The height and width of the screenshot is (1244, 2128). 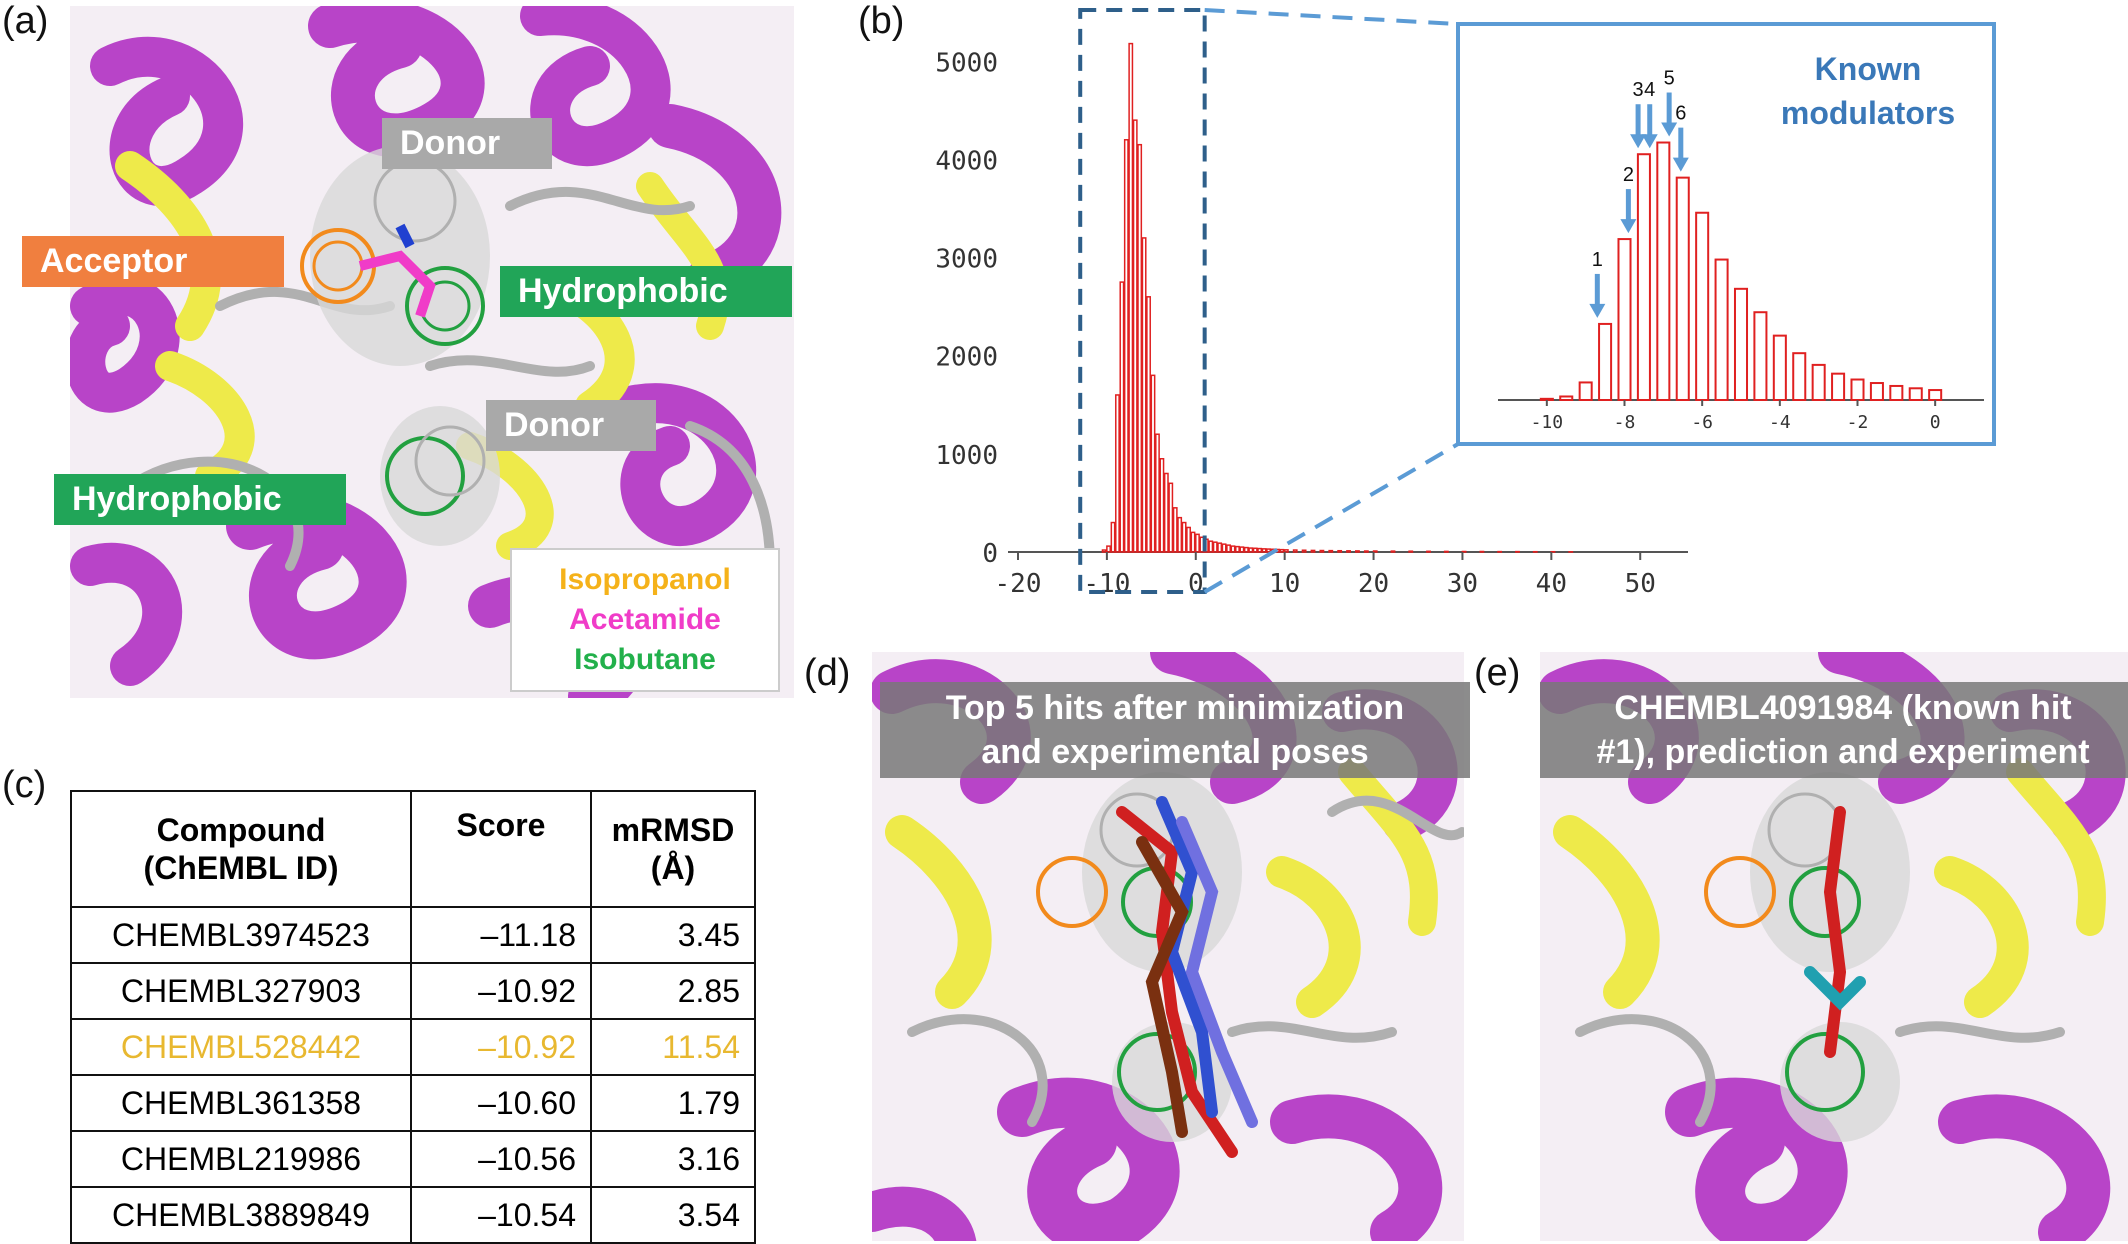 I want to click on header-mrmsd: mRMSD (Å), so click(x=673, y=849).